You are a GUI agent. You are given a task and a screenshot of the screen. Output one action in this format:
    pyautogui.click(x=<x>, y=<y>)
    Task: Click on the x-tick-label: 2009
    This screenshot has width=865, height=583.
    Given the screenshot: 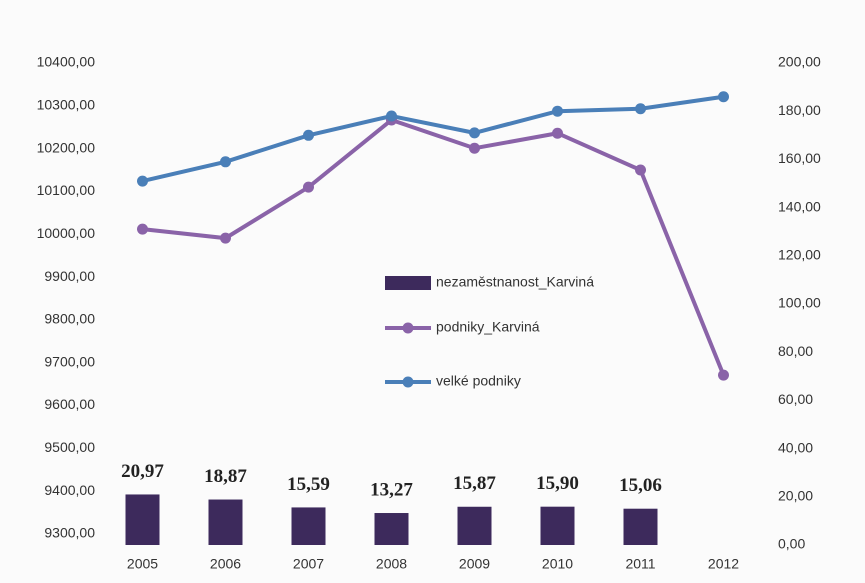 What is the action you would take?
    pyautogui.click(x=474, y=564)
    